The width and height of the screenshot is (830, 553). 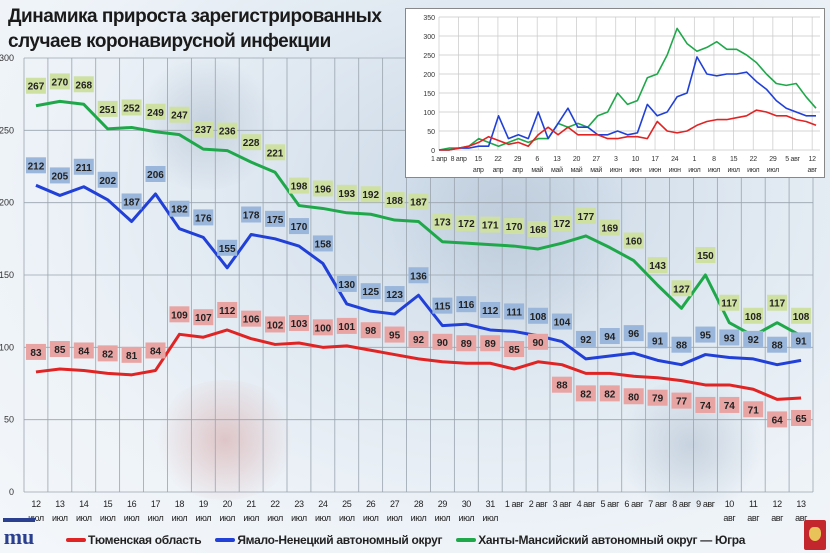 I want to click on x-tick-label: 27, so click(x=395, y=504).